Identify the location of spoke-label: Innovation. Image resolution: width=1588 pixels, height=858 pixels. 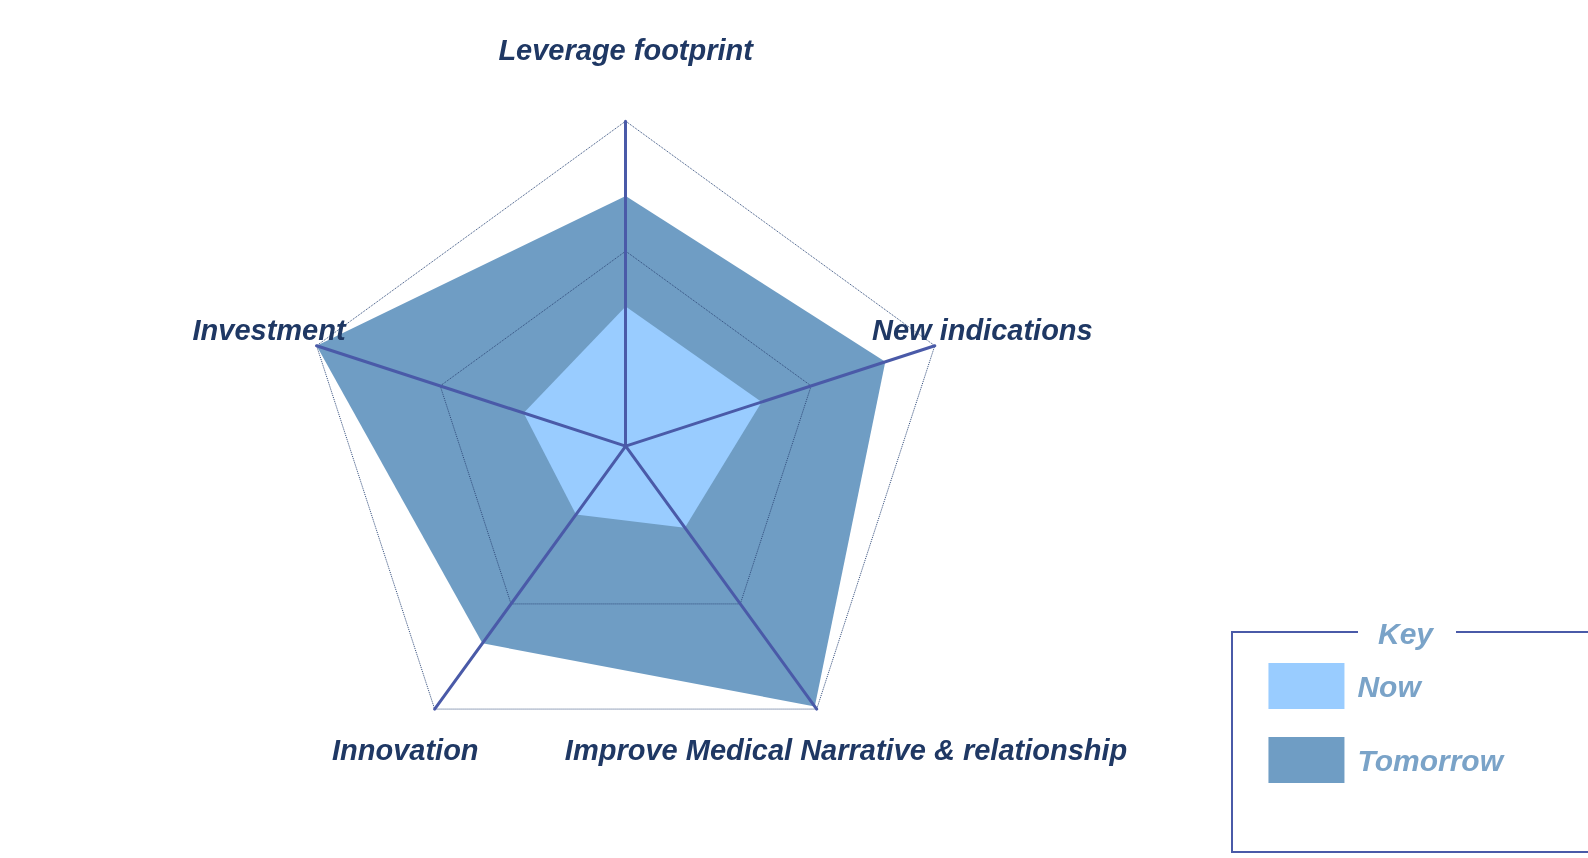
(405, 749).